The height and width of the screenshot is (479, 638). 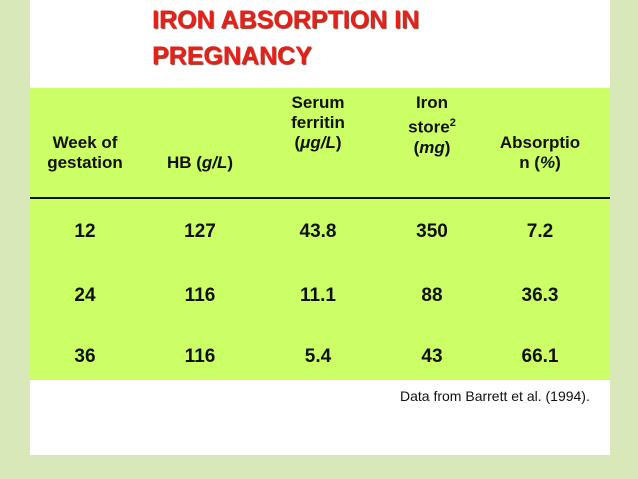 I want to click on header-line: Week of, so click(x=85, y=143).